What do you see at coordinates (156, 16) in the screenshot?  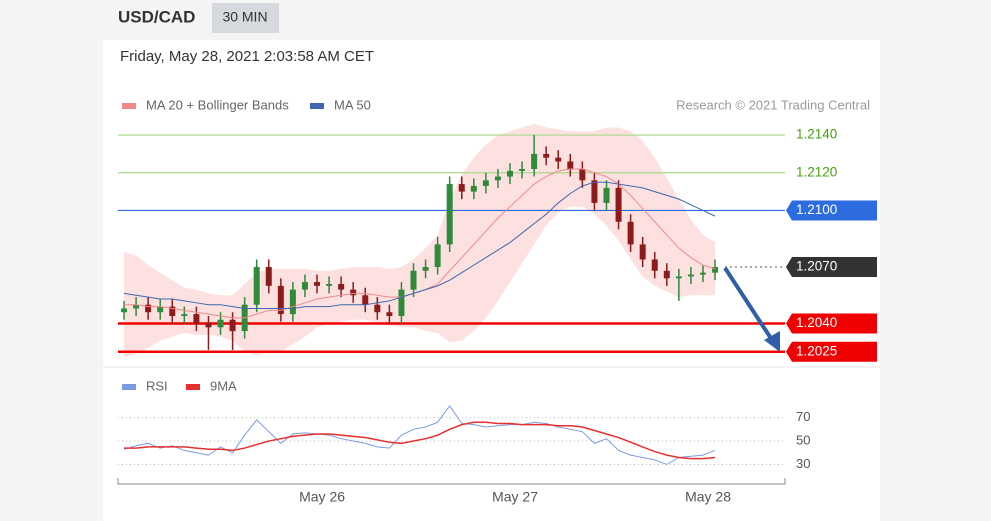 I see `symbol: USD/CAD` at bounding box center [156, 16].